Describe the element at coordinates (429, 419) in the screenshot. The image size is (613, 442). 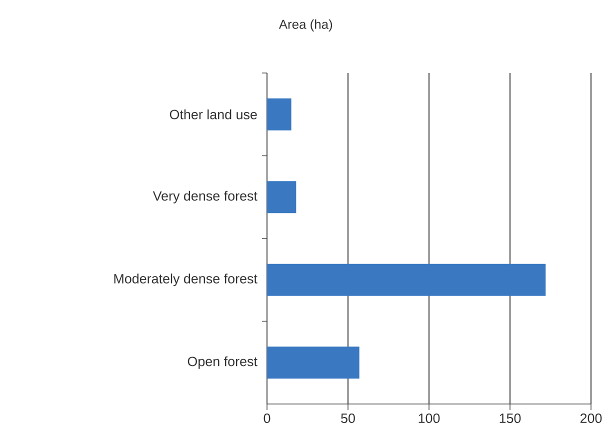
I see `x-tick-label: 100` at that location.